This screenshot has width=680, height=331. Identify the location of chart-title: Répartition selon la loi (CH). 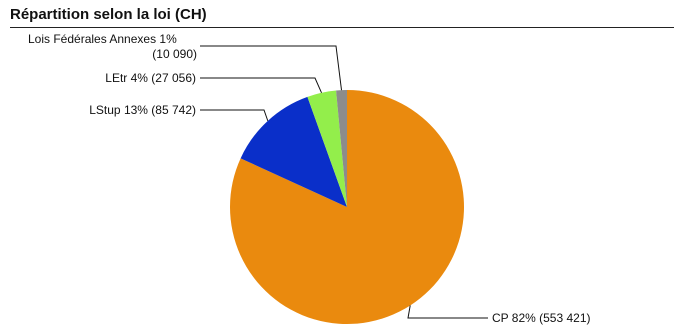
(108, 14).